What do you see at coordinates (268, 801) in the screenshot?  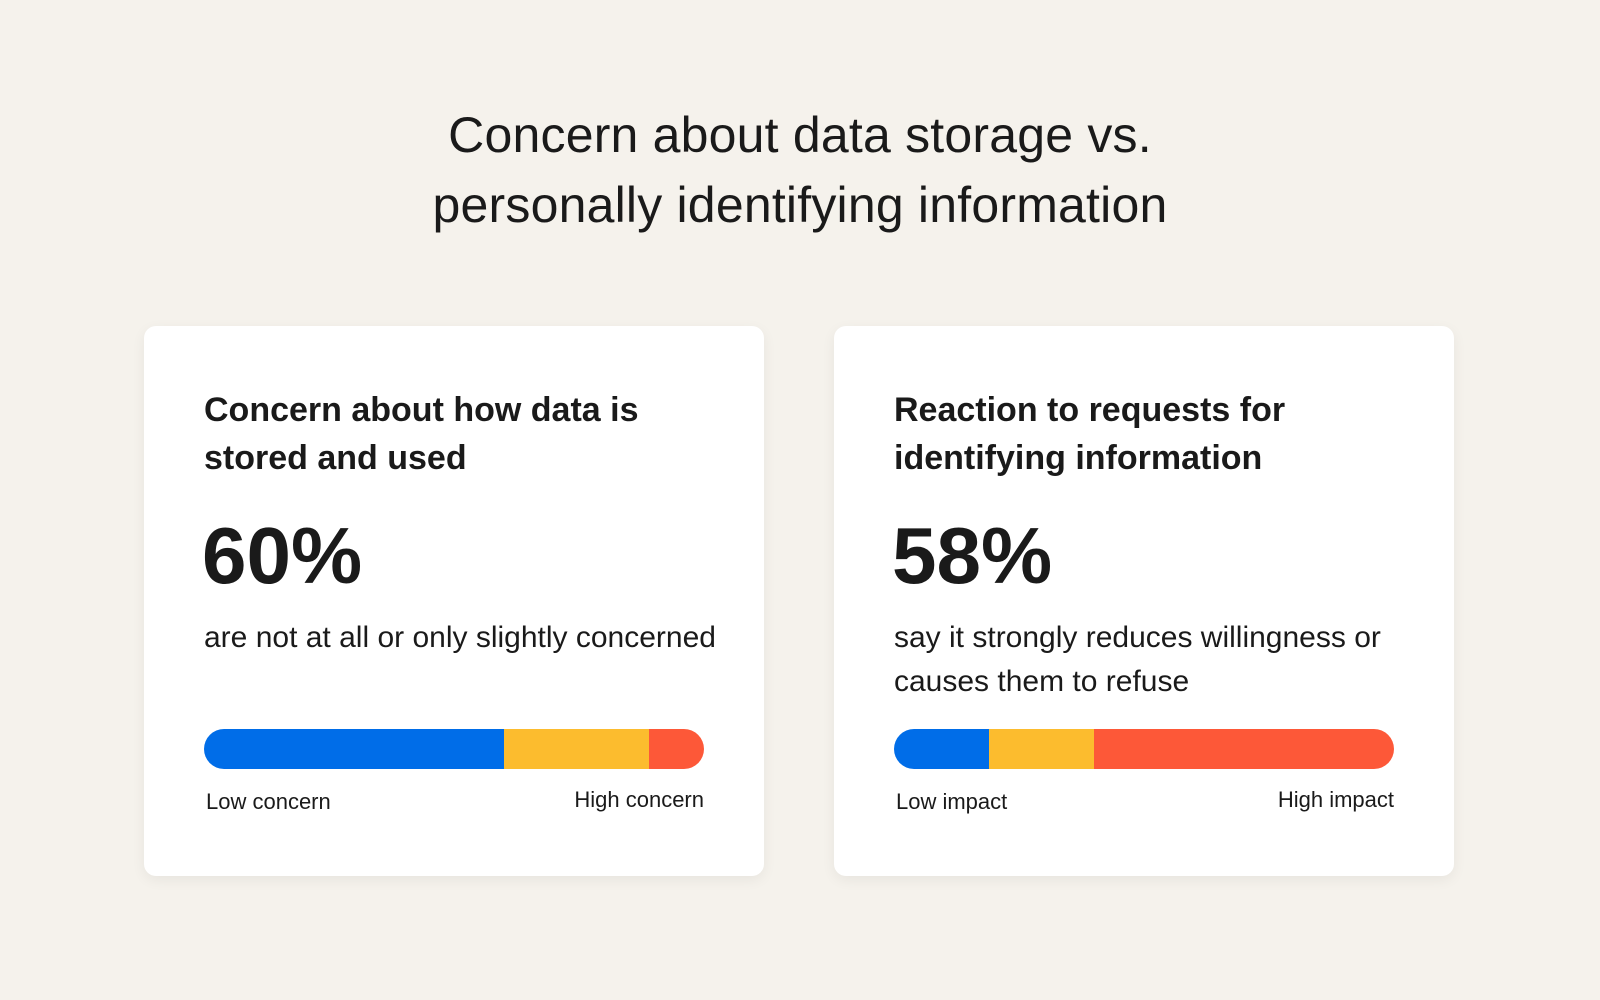 I see `scale-low-label: Low concern` at bounding box center [268, 801].